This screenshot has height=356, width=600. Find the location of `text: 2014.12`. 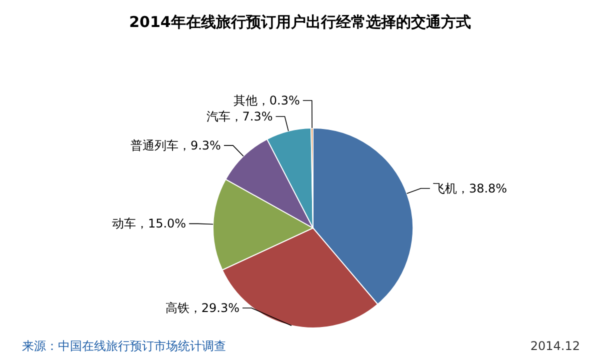

text: 2014.12 is located at coordinates (555, 346).